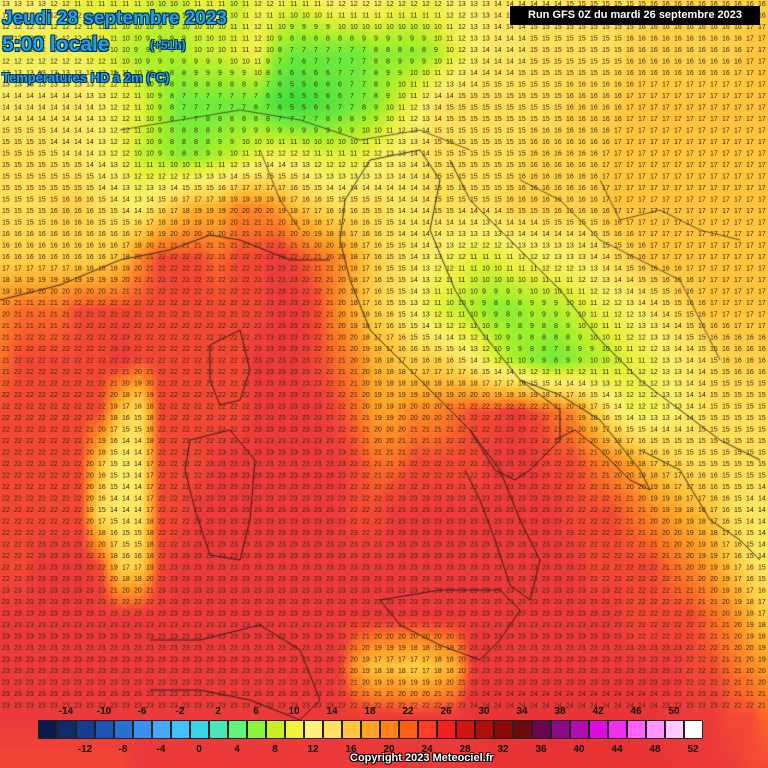 The height and width of the screenshot is (768, 768). What do you see at coordinates (294, 223) in the screenshot?
I see `grid-temperature-value: 19` at bounding box center [294, 223].